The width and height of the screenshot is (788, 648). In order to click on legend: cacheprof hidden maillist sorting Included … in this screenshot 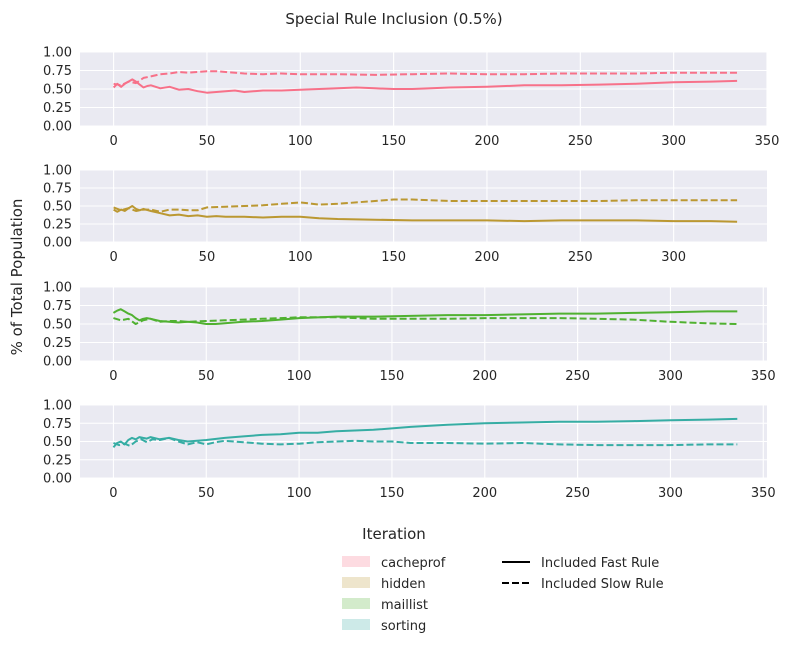, I will do `click(503, 595)`.